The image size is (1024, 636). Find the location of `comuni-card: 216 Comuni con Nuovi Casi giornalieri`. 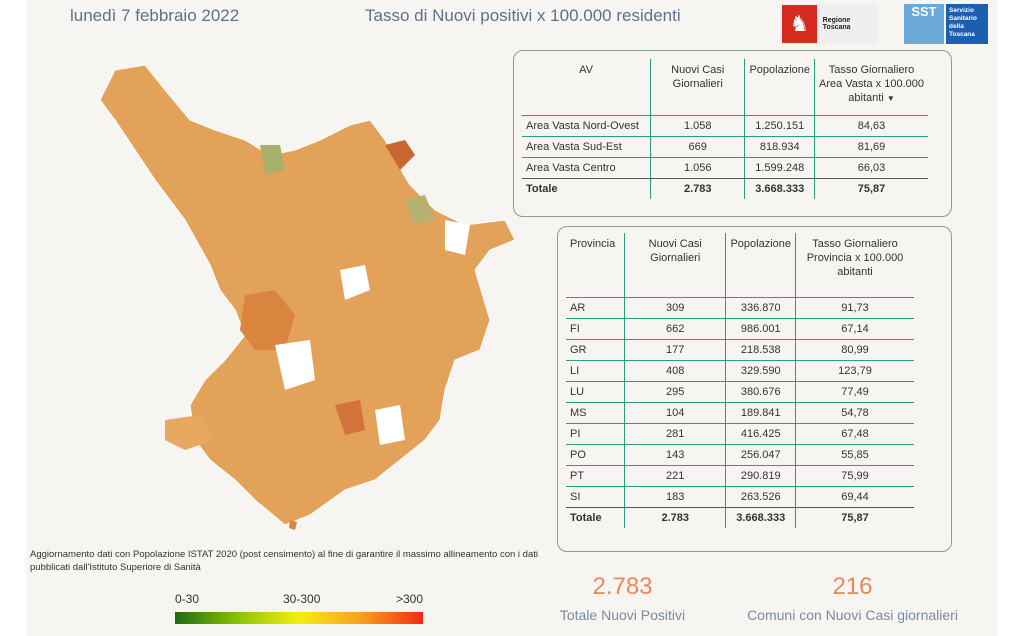

comuni-card: 216 Comuni con Nuovi Casi giornalieri is located at coordinates (852, 598).